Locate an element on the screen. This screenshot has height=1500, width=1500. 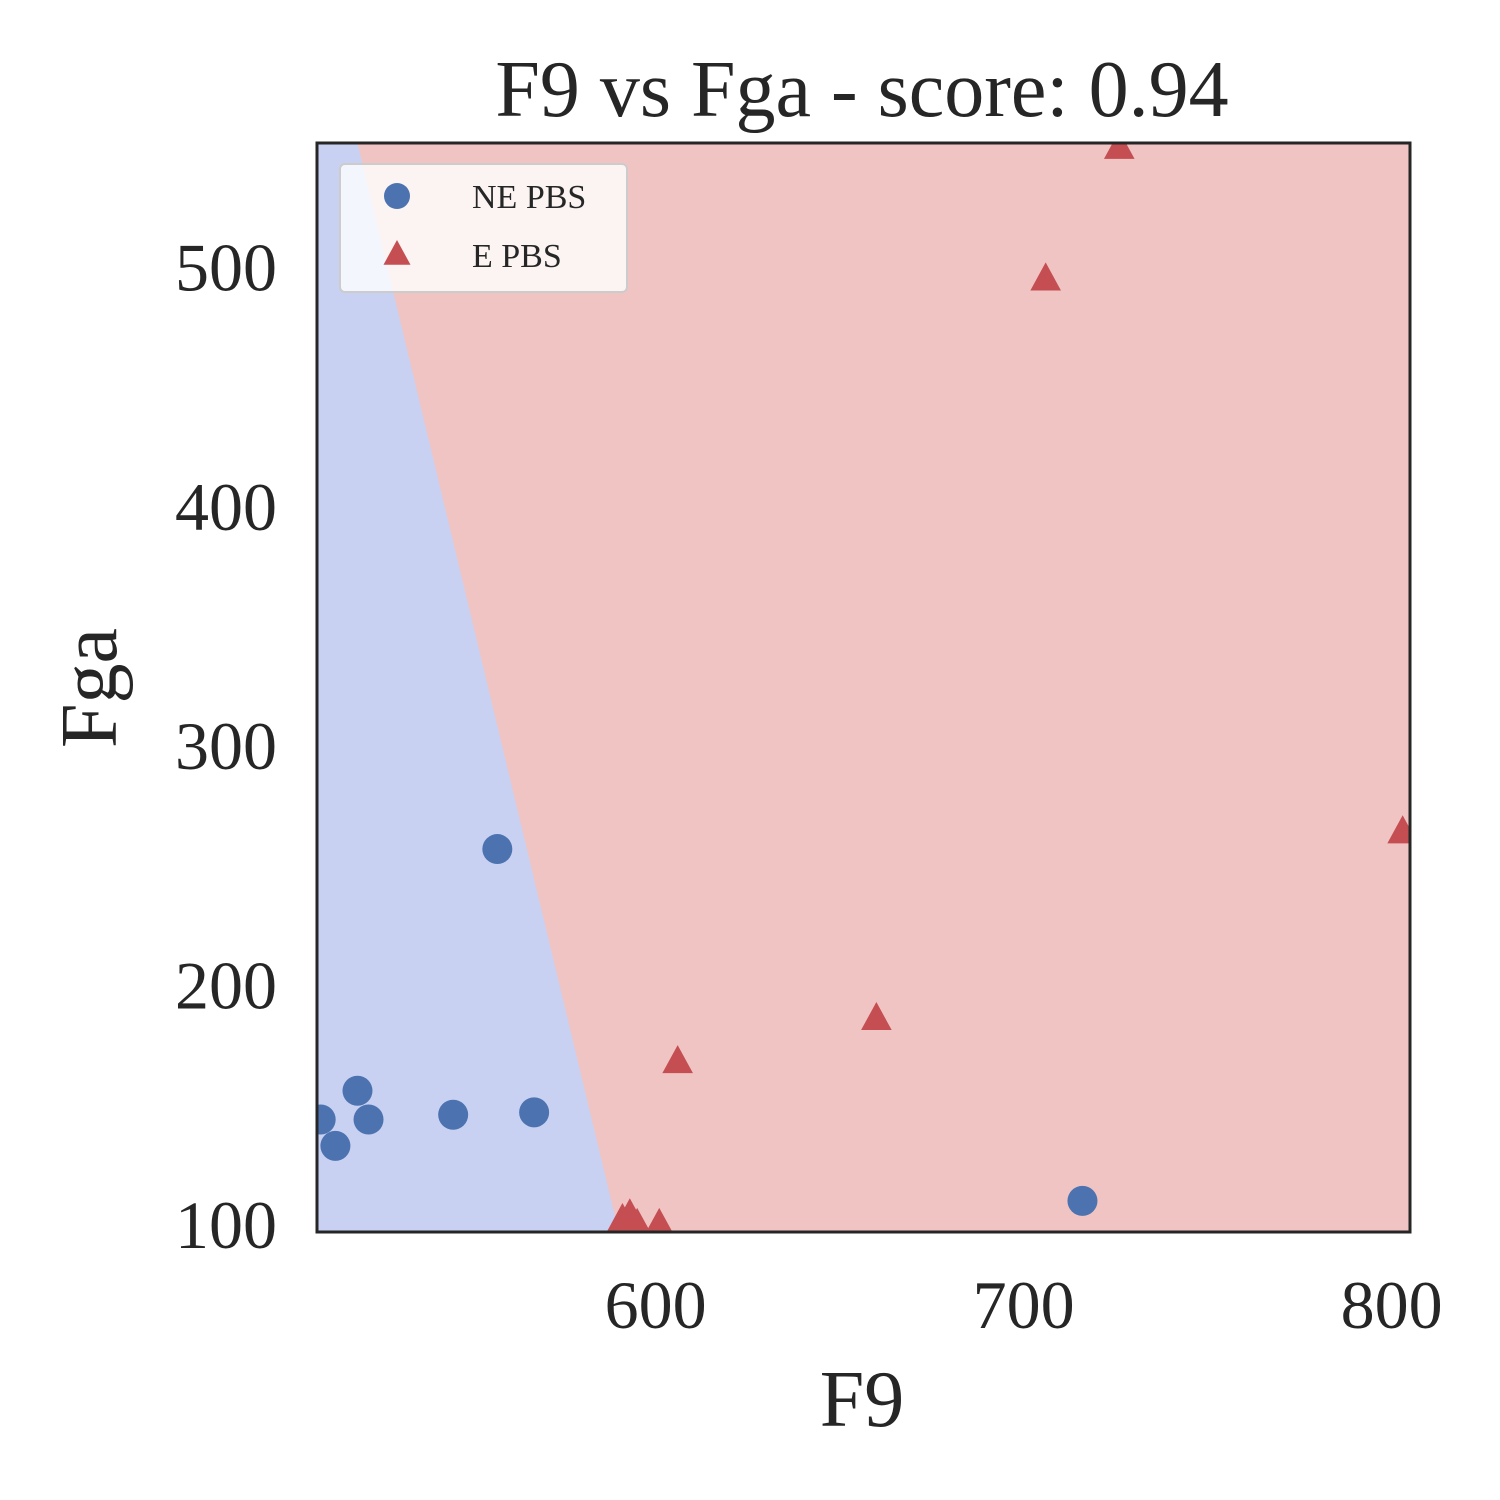
y-axis: 100 200 300 400 500 is located at coordinates (226, 745).